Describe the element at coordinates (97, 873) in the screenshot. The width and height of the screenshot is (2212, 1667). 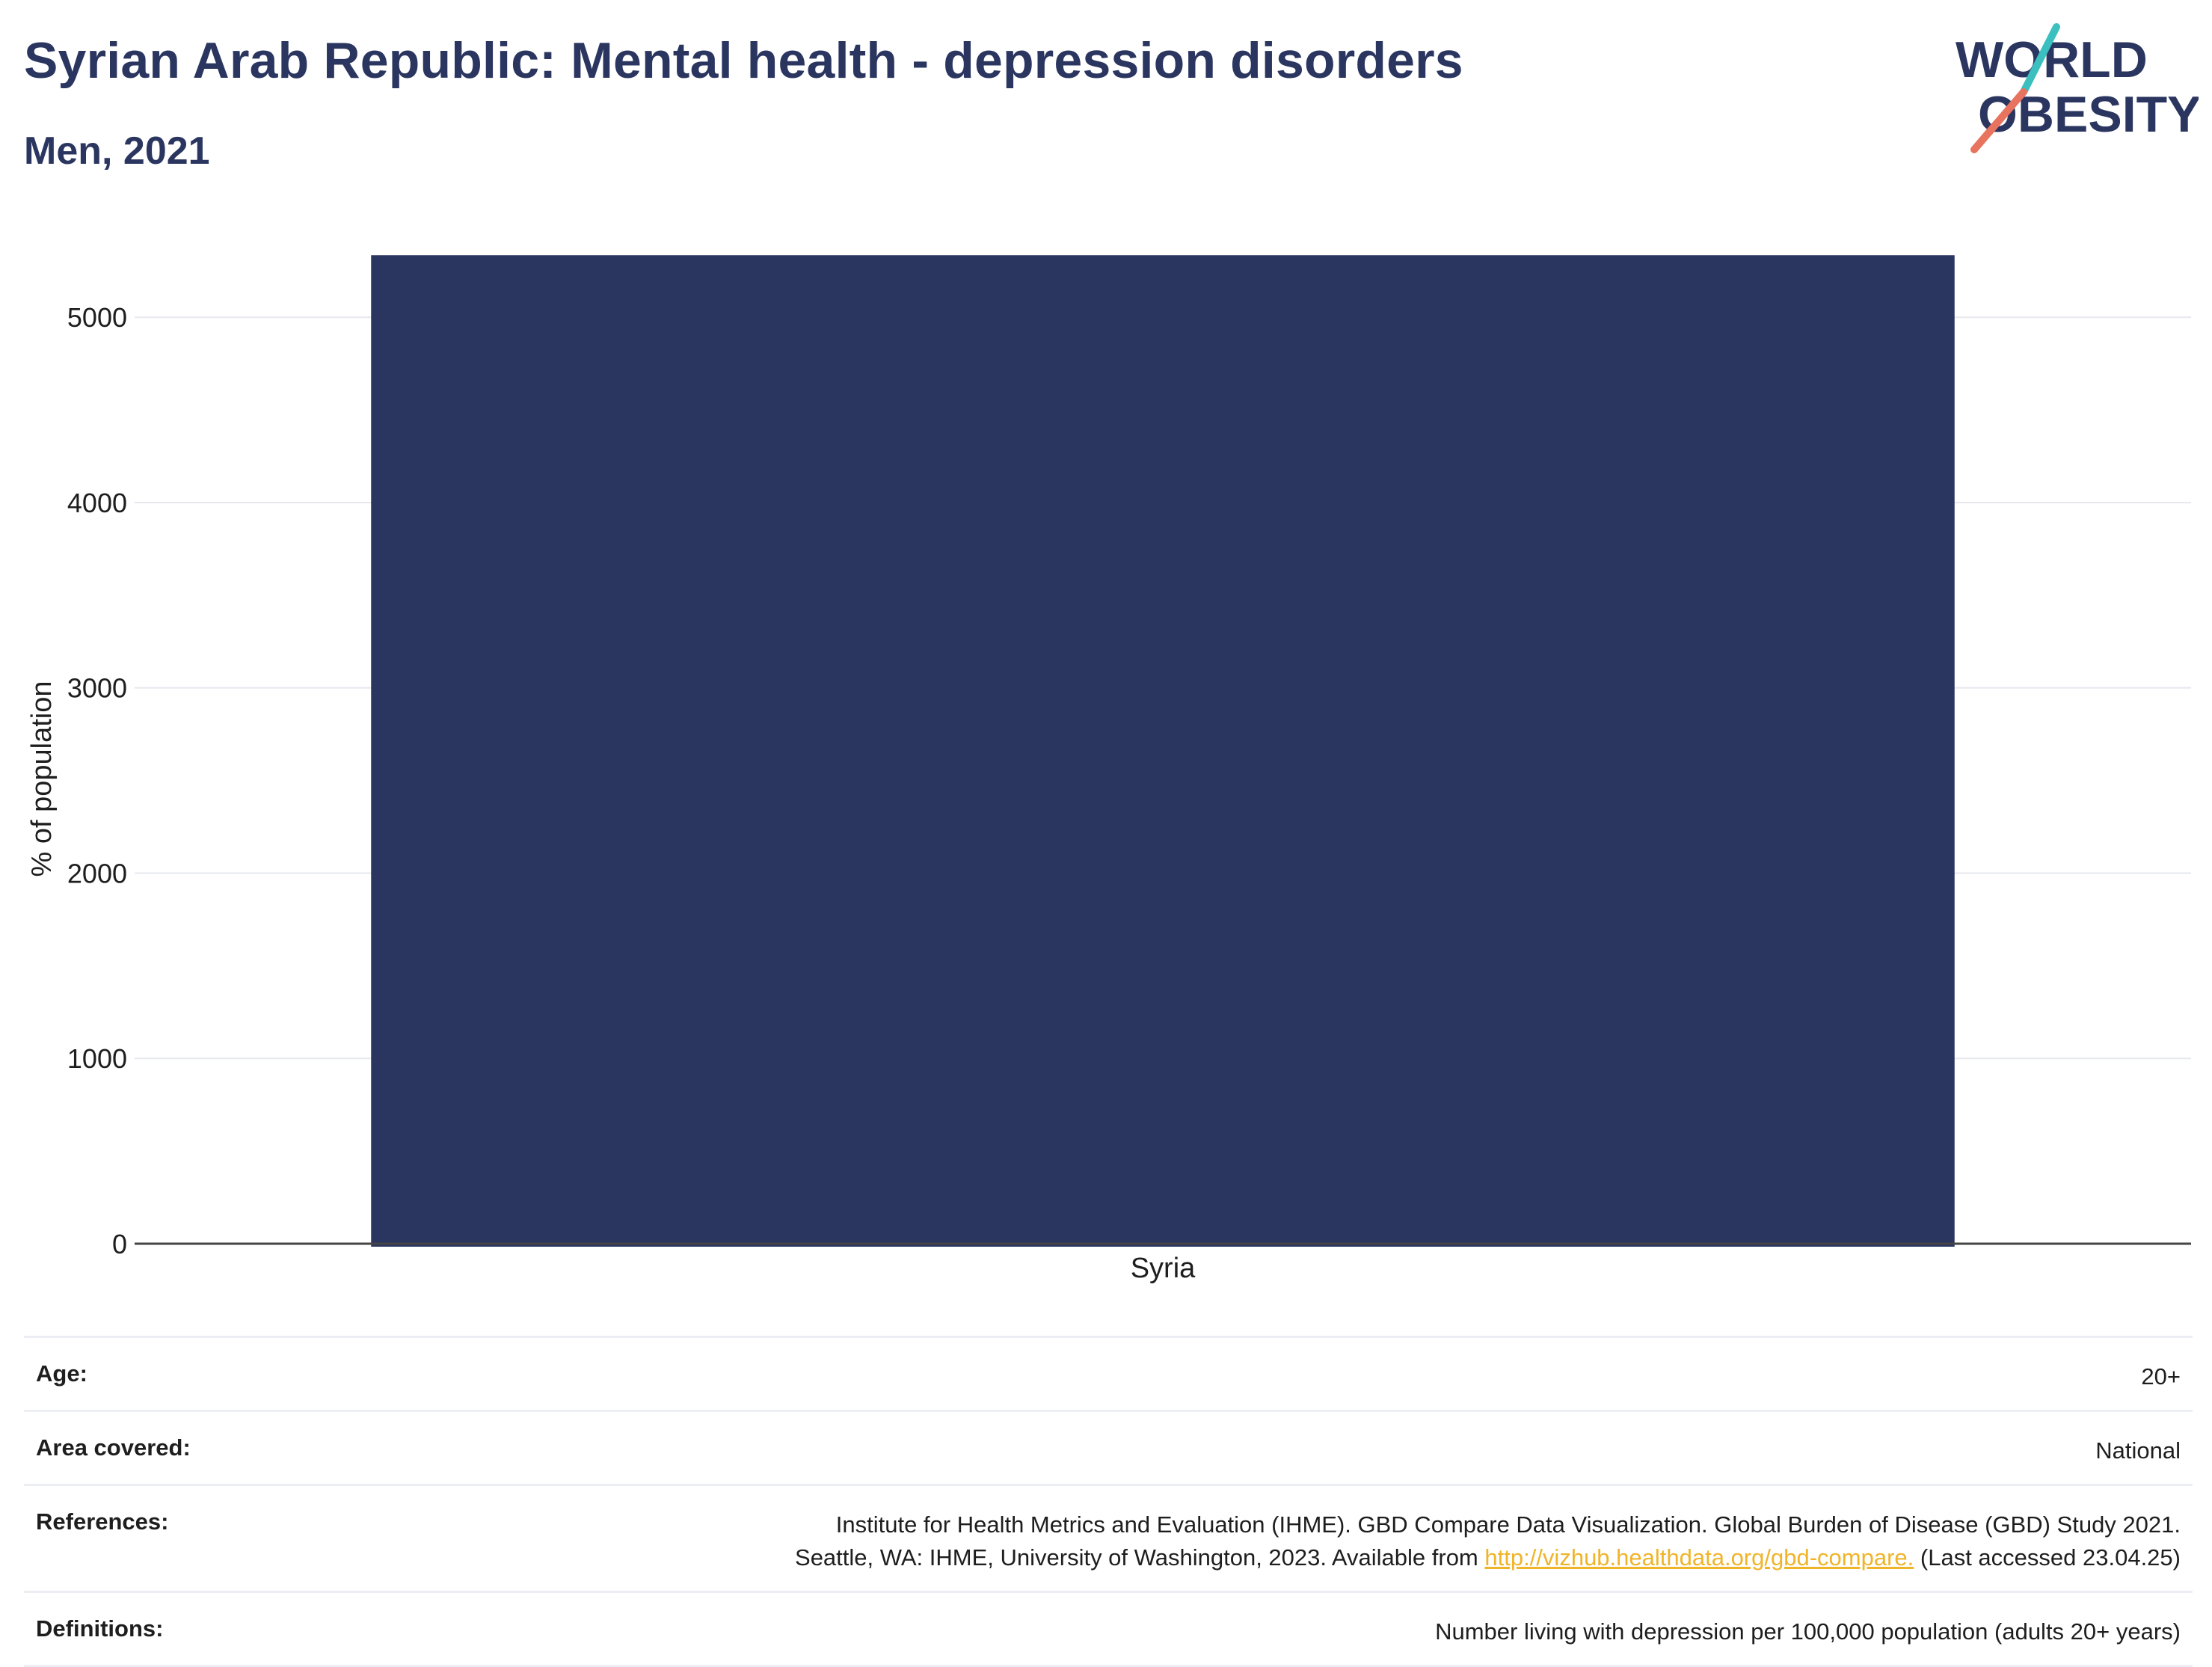
I see `y-tick-label: 2000` at that location.